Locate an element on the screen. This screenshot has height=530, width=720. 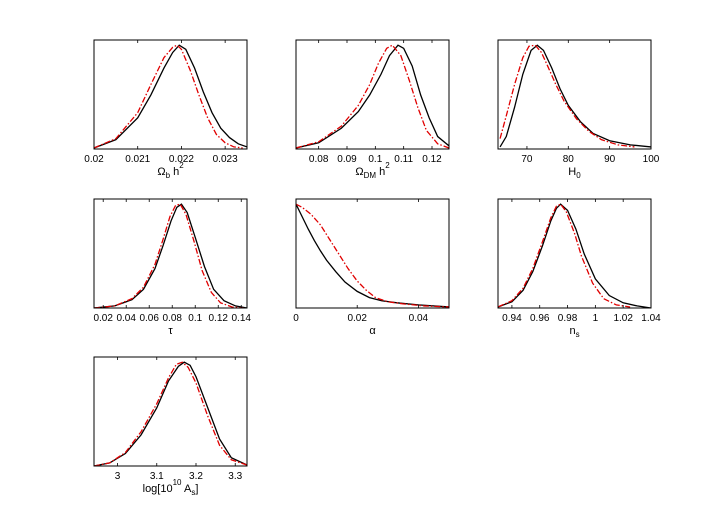
panel-5: 0 0.02 0.04 α is located at coordinates (371, 267).